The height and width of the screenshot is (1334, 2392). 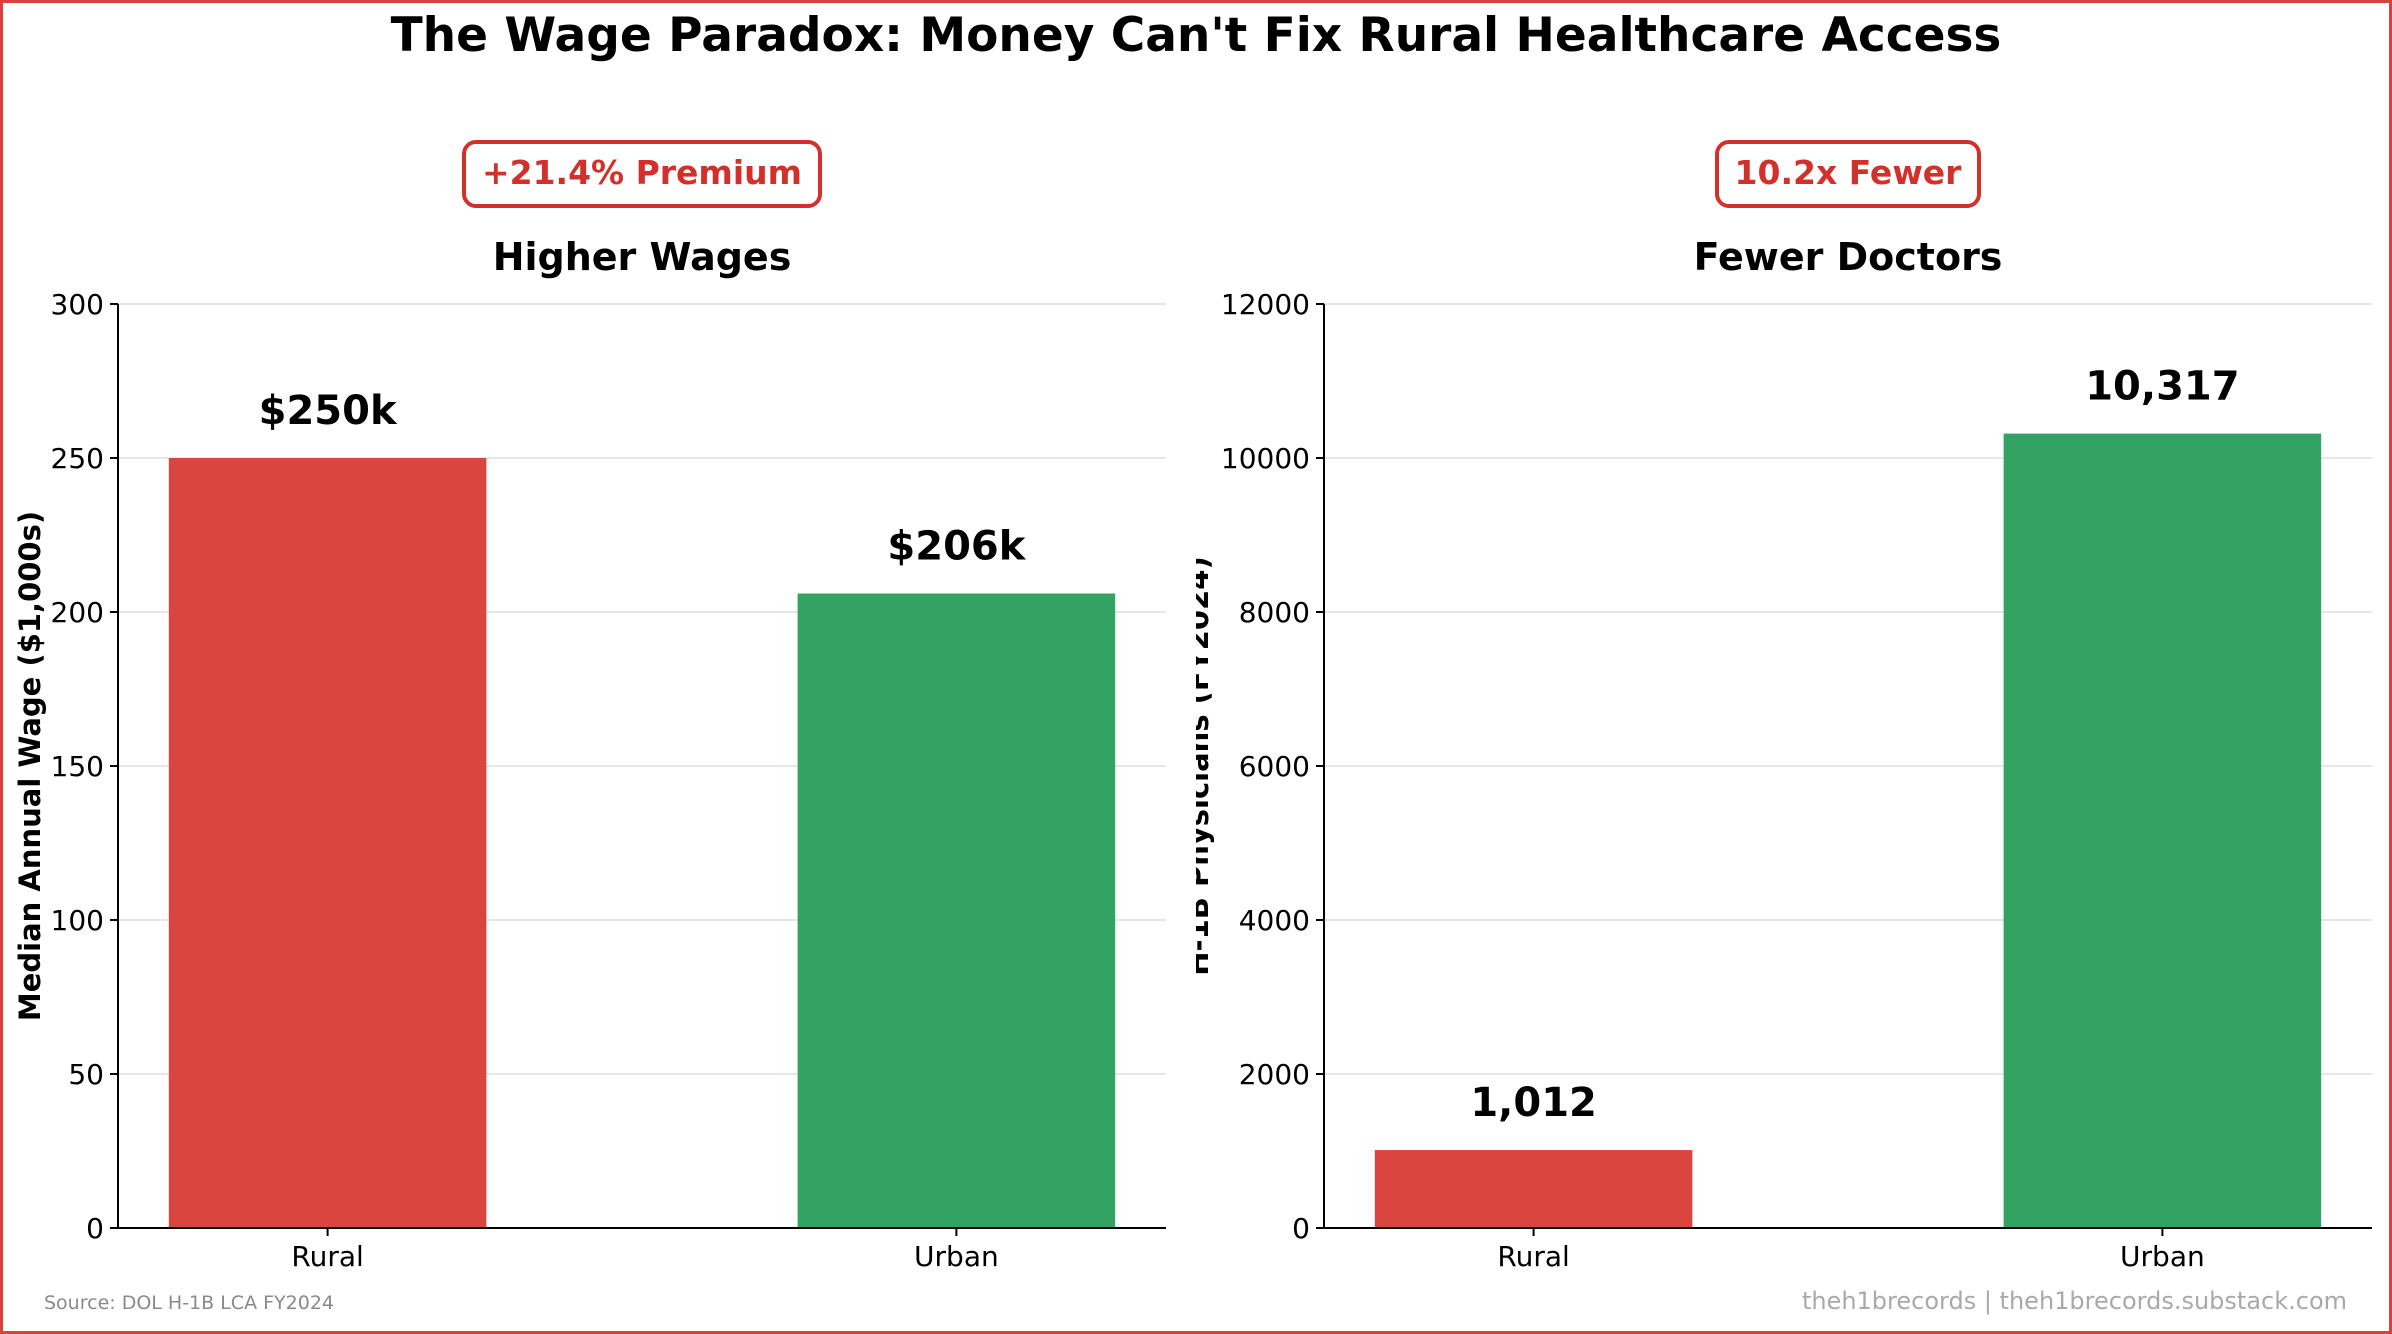 What do you see at coordinates (1274, 612) in the screenshot?
I see `y-tick-label: 8000` at bounding box center [1274, 612].